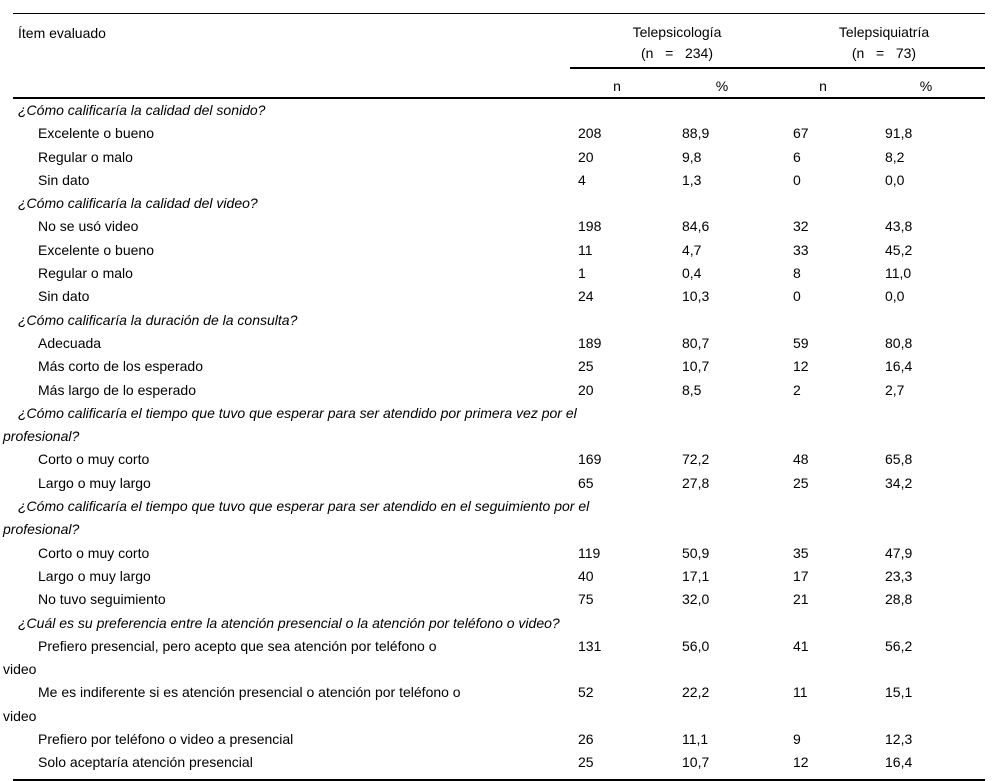  I want to click on value-cell: 26, so click(586, 739).